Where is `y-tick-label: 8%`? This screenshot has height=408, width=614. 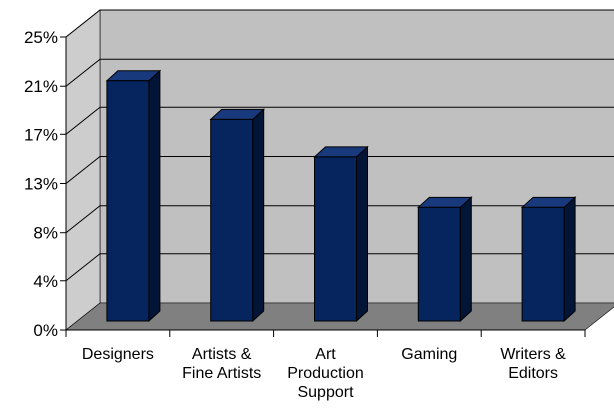 y-tick-label: 8% is located at coordinates (45, 233).